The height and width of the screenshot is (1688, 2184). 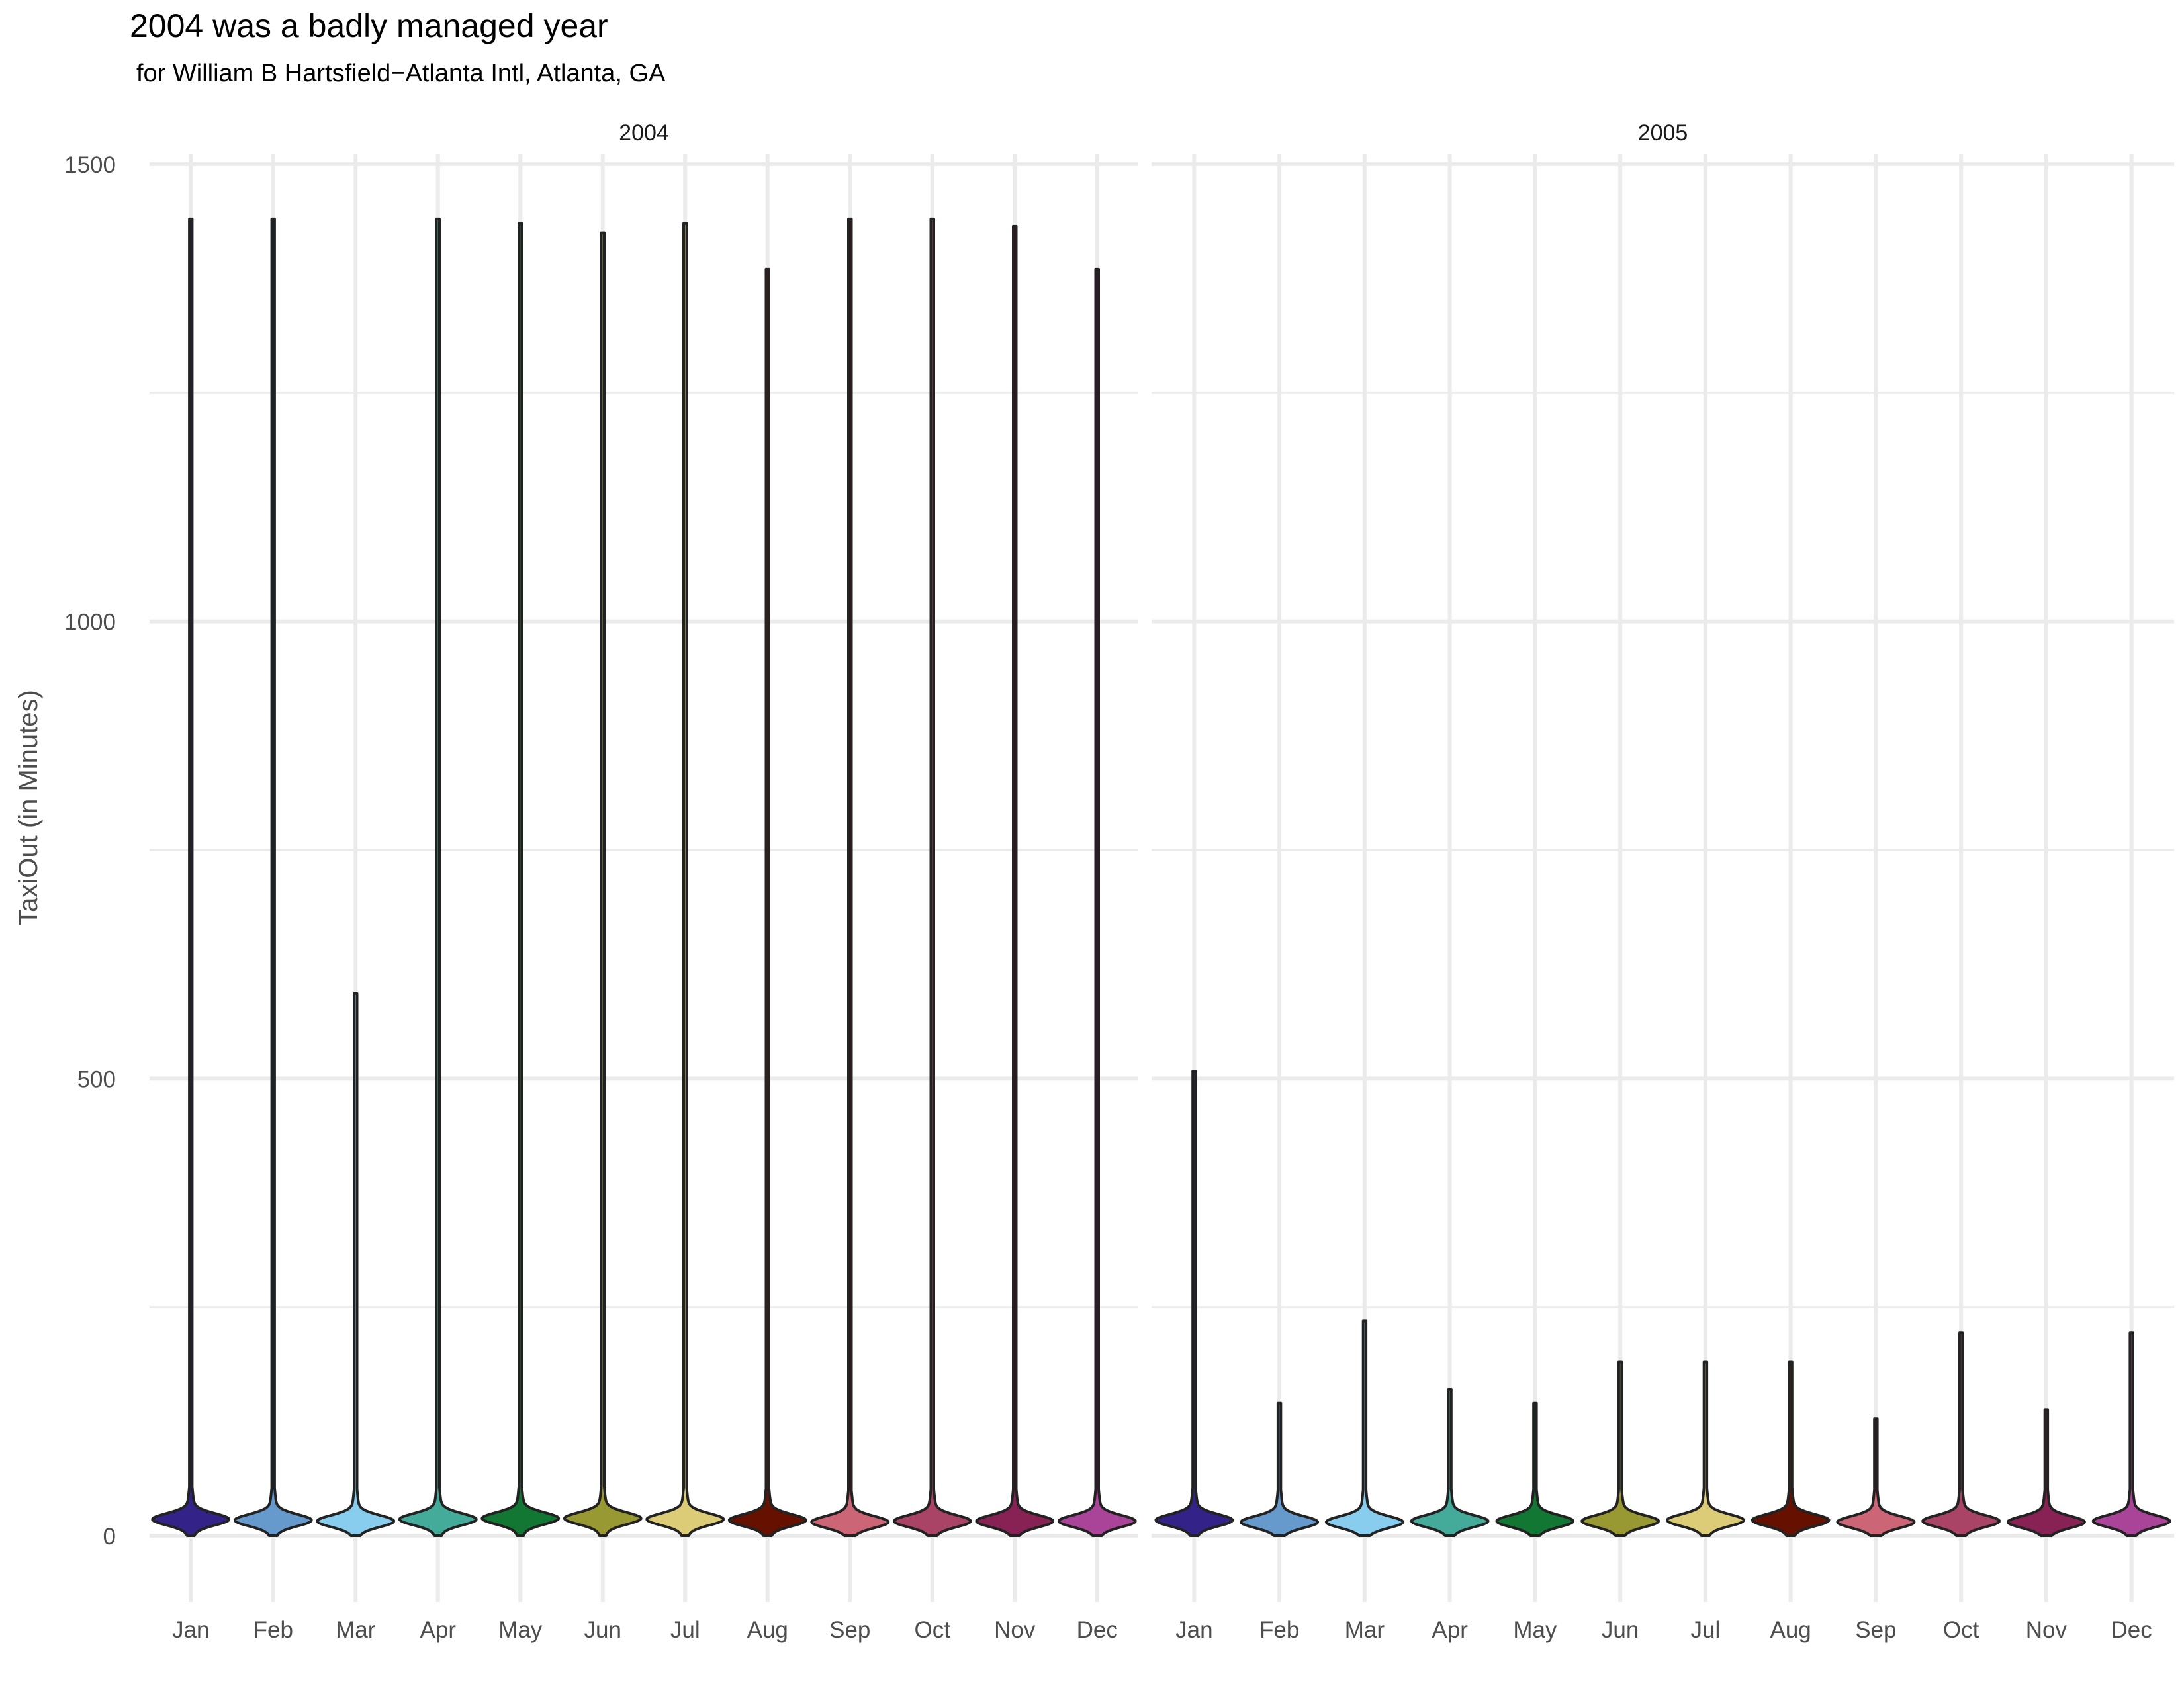 What do you see at coordinates (1364, 1428) in the screenshot?
I see `violin-2005-Mar` at bounding box center [1364, 1428].